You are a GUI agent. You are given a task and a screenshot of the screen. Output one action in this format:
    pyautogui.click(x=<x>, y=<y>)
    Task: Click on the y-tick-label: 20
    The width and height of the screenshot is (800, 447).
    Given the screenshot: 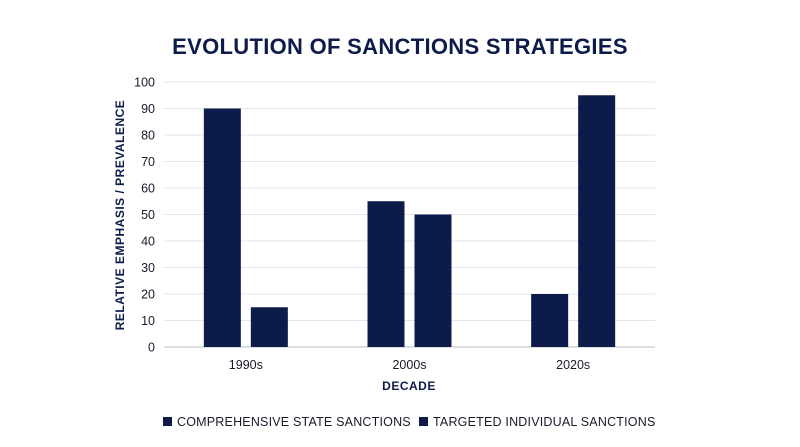 What is the action you would take?
    pyautogui.click(x=148, y=295)
    